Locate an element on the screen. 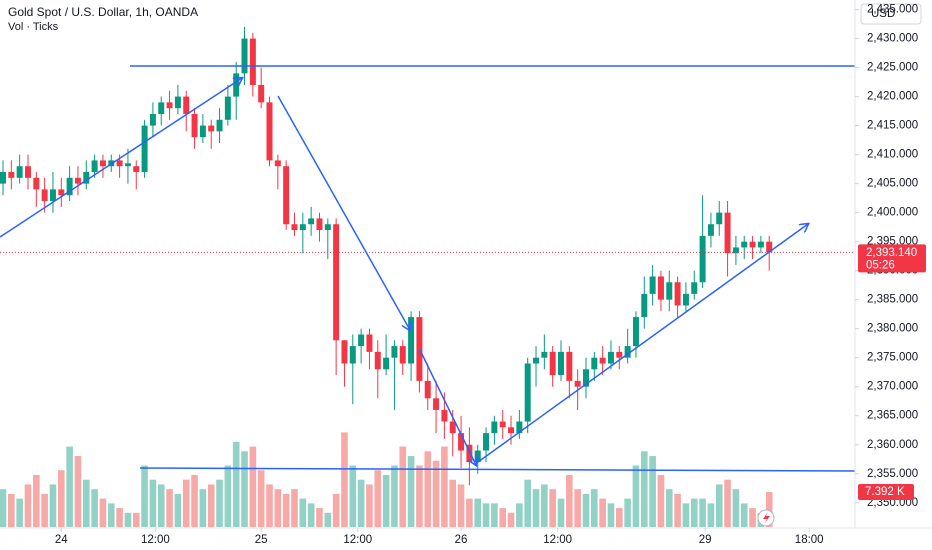 This screenshot has width=932, height=550. x-tick-label: 24 is located at coordinates (61, 540).